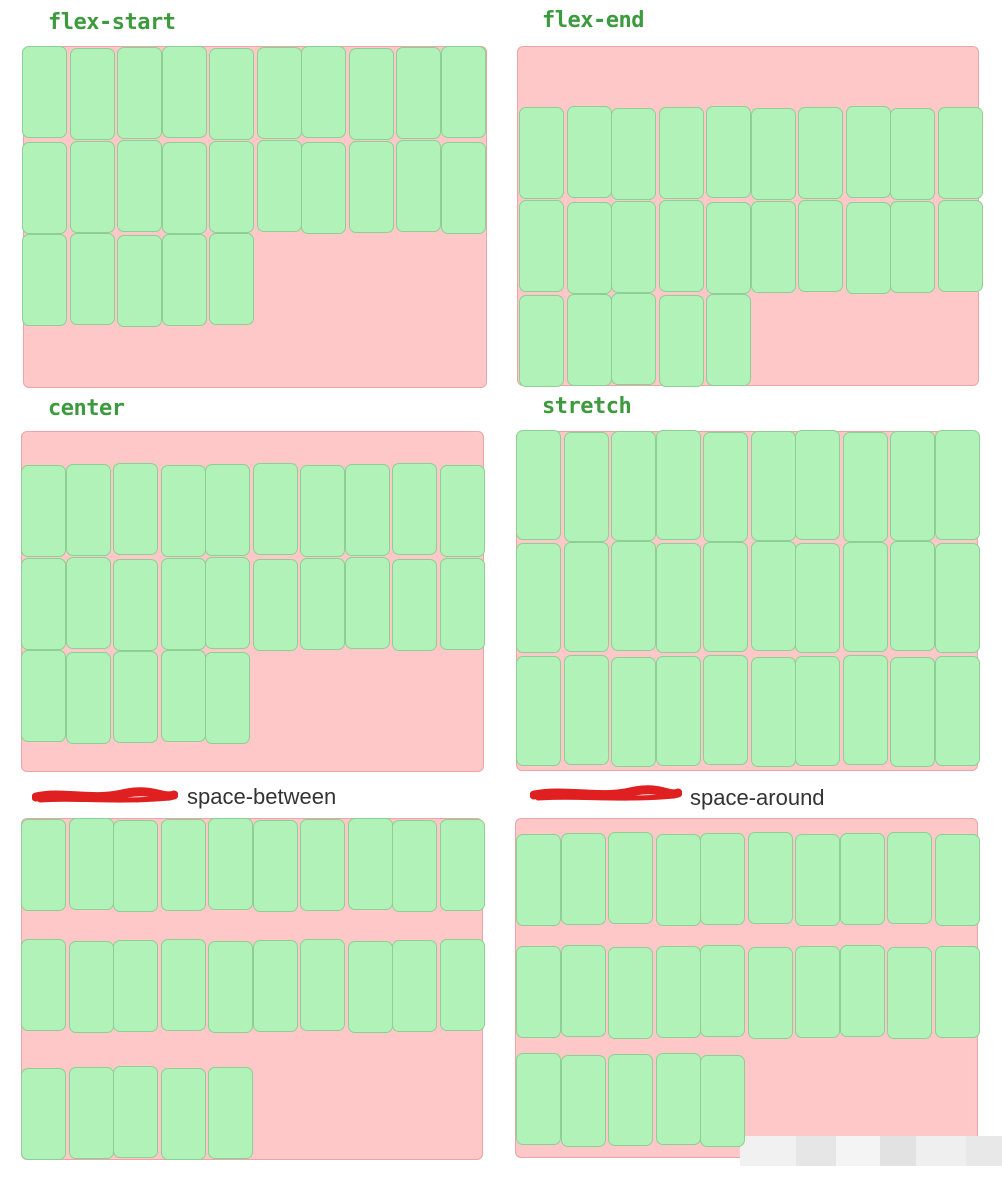 Image resolution: width=1002 pixels, height=1177 pixels. Describe the element at coordinates (262, 796) in the screenshot. I see `panel-label-space-between: space-between` at that location.